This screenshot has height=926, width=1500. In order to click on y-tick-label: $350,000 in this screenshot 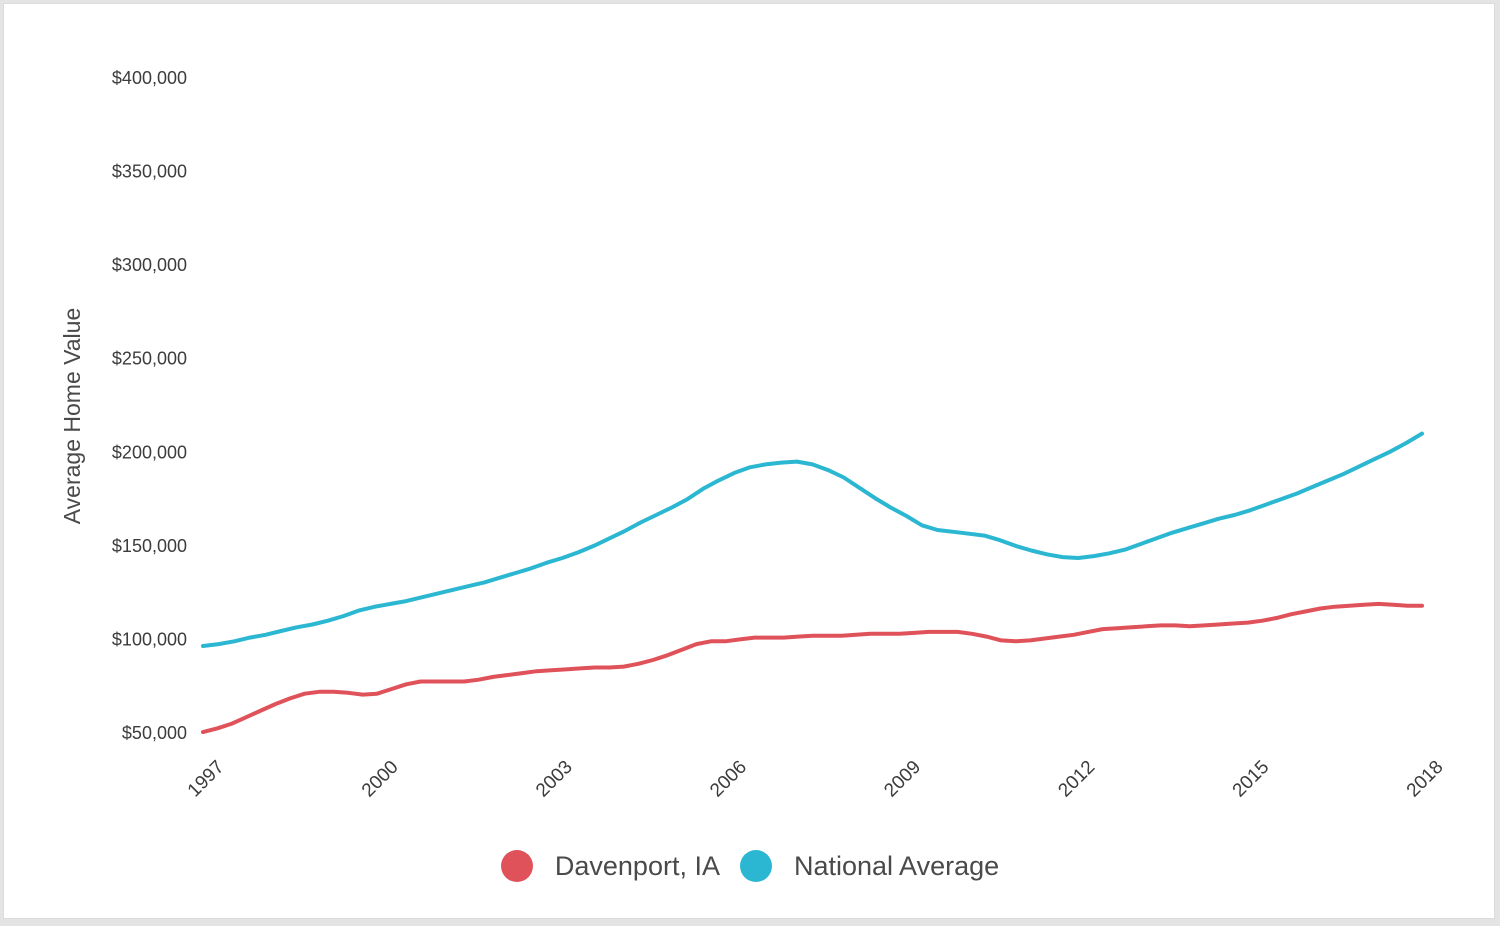, I will do `click(149, 172)`.